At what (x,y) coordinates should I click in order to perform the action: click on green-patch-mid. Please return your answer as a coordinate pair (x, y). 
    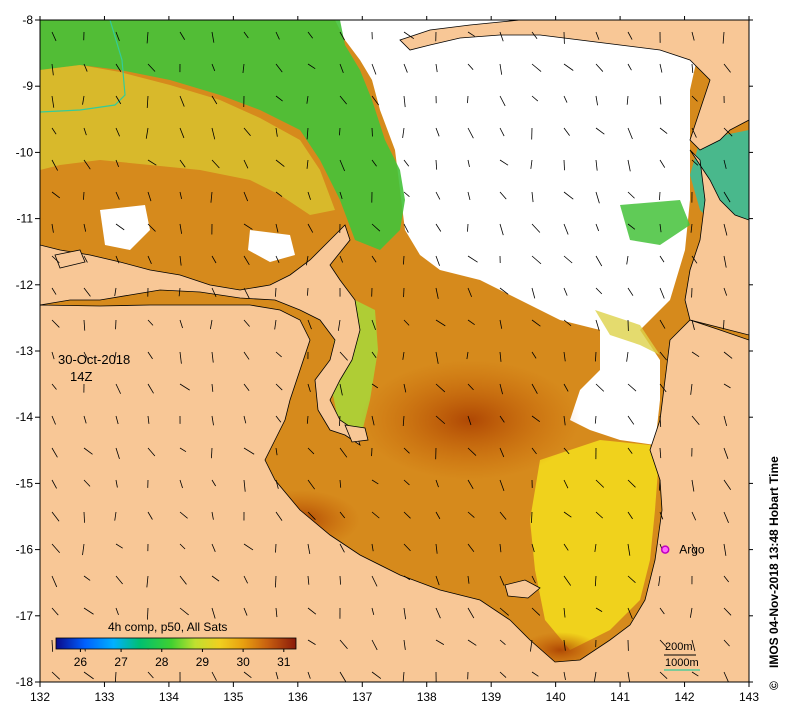
    Looking at the image, I should click on (655, 222).